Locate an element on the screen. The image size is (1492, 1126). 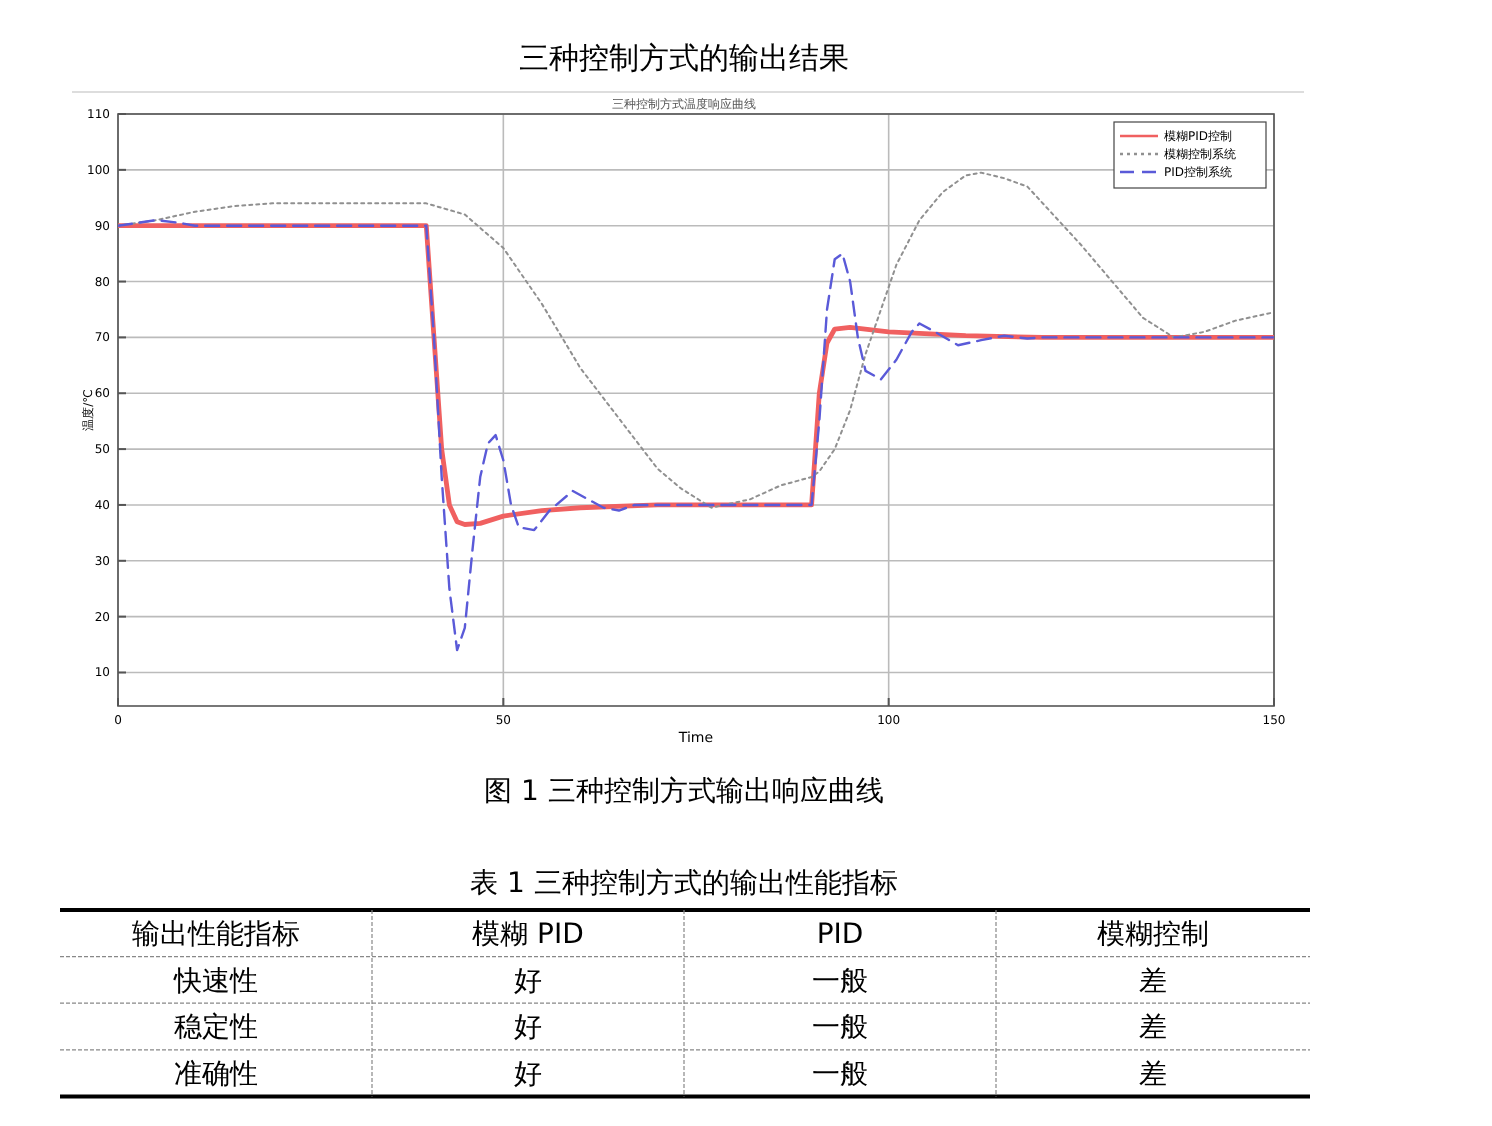
text: 模糊控制 is located at coordinates (1153, 935).